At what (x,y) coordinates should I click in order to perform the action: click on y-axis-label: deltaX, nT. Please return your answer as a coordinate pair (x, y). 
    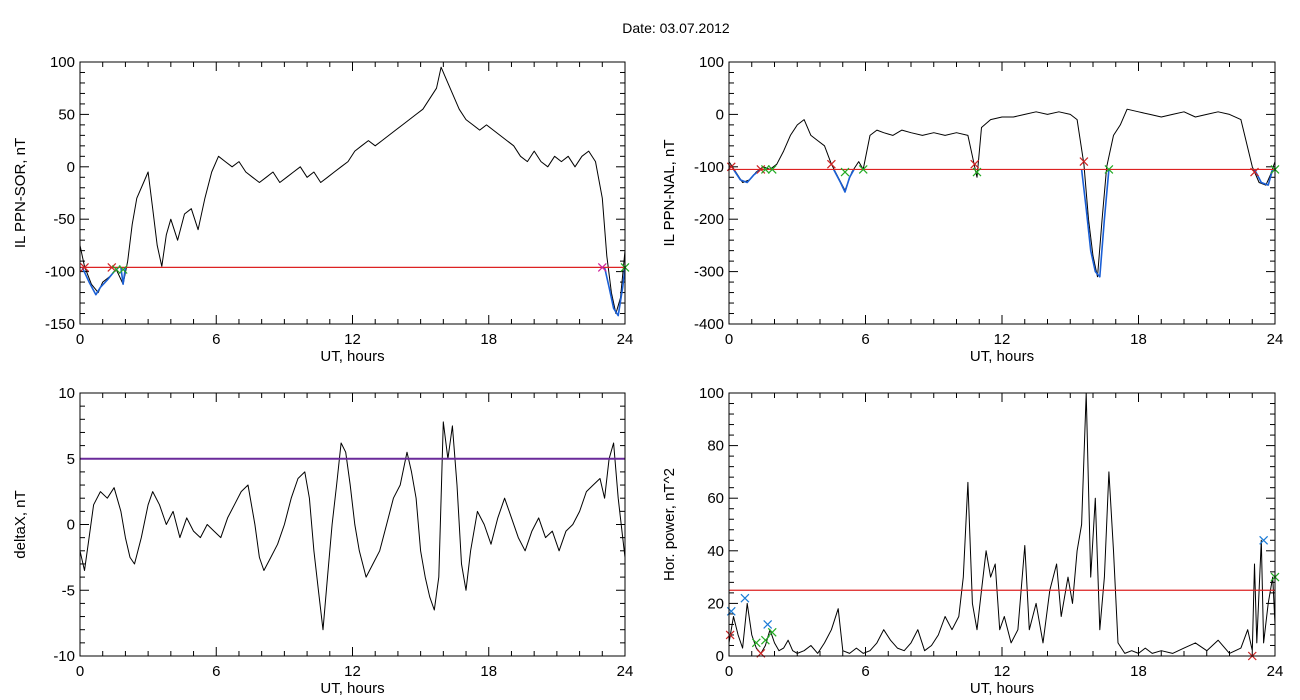
    Looking at the image, I should click on (20, 524).